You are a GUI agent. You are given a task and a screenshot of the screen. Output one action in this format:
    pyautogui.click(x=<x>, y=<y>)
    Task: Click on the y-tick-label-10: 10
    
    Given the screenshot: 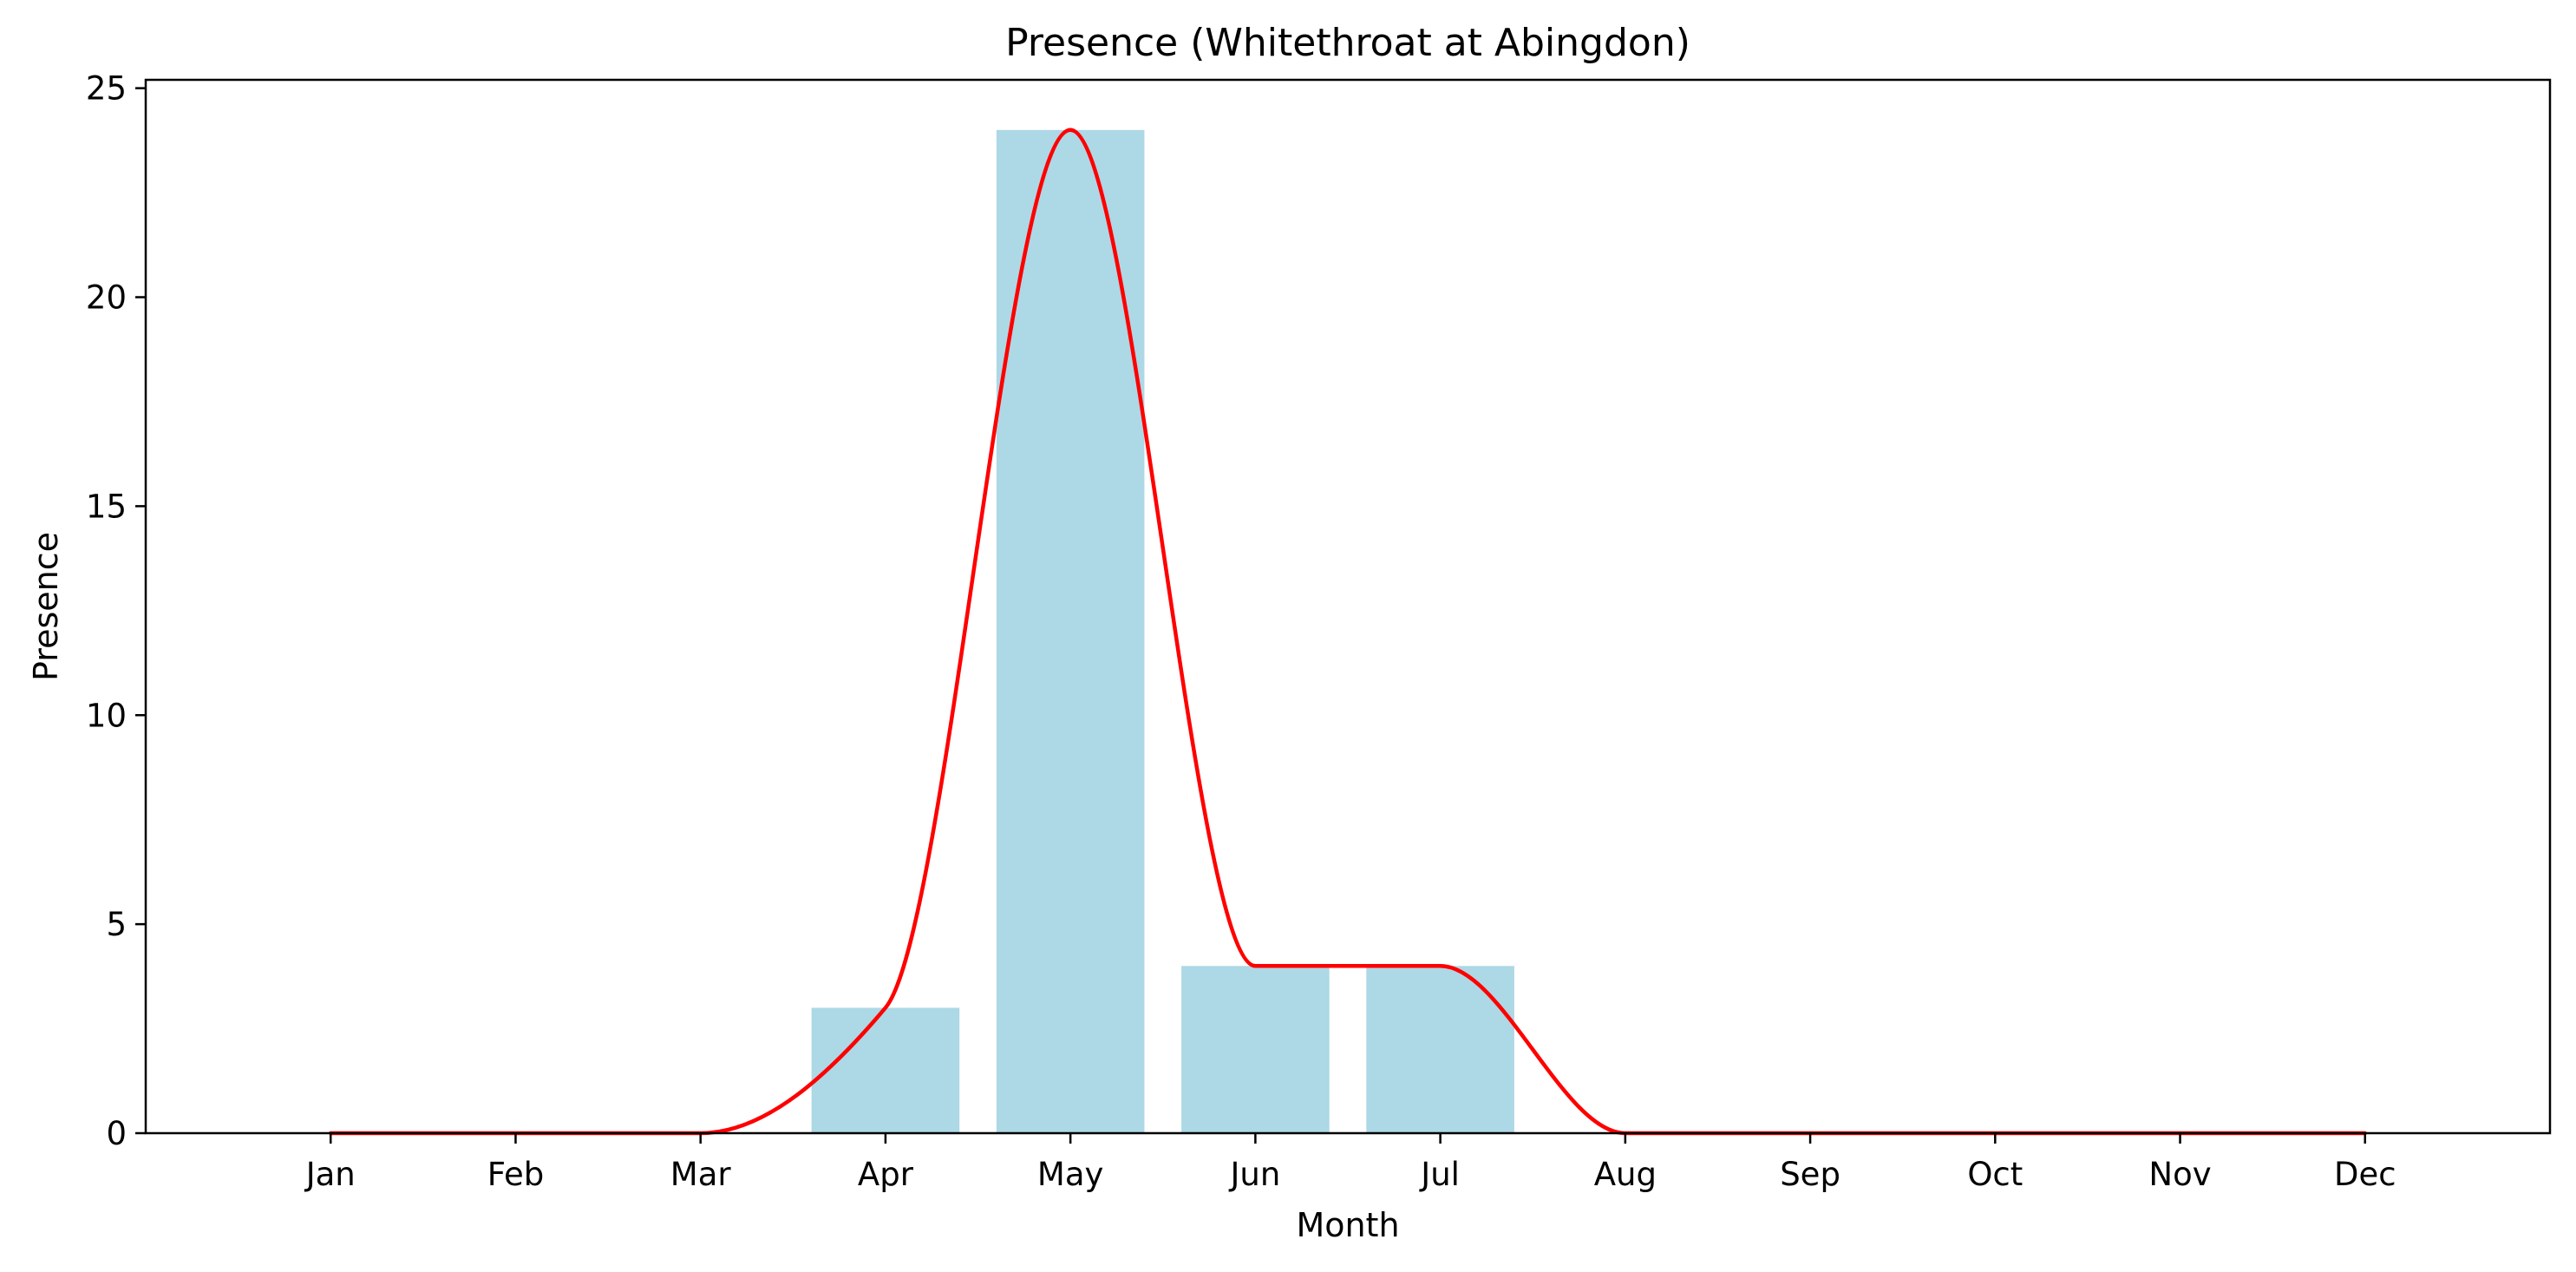 What is the action you would take?
    pyautogui.click(x=106, y=715)
    